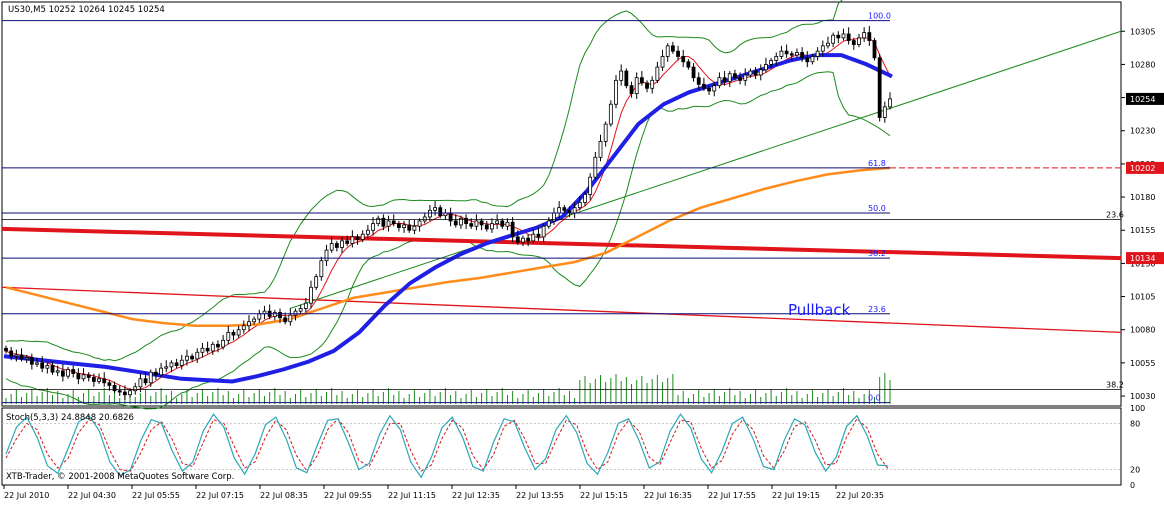 This screenshot has width=1164, height=506. I want to click on price-tick-label: 10305, so click(1142, 31).